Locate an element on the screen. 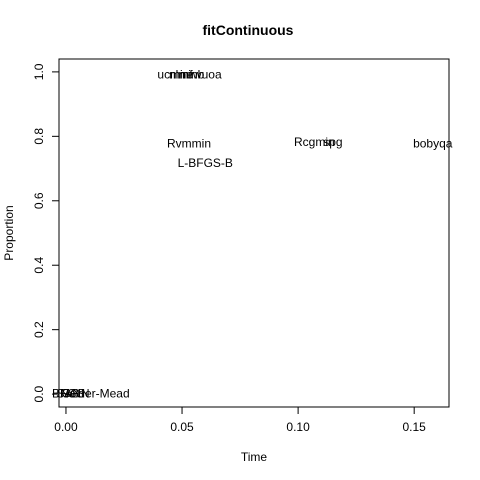 This screenshot has height=480, width=480. y-axis: 0.0 0.2 0.4 0.6 0.8 1.0 is located at coordinates (46, 232).